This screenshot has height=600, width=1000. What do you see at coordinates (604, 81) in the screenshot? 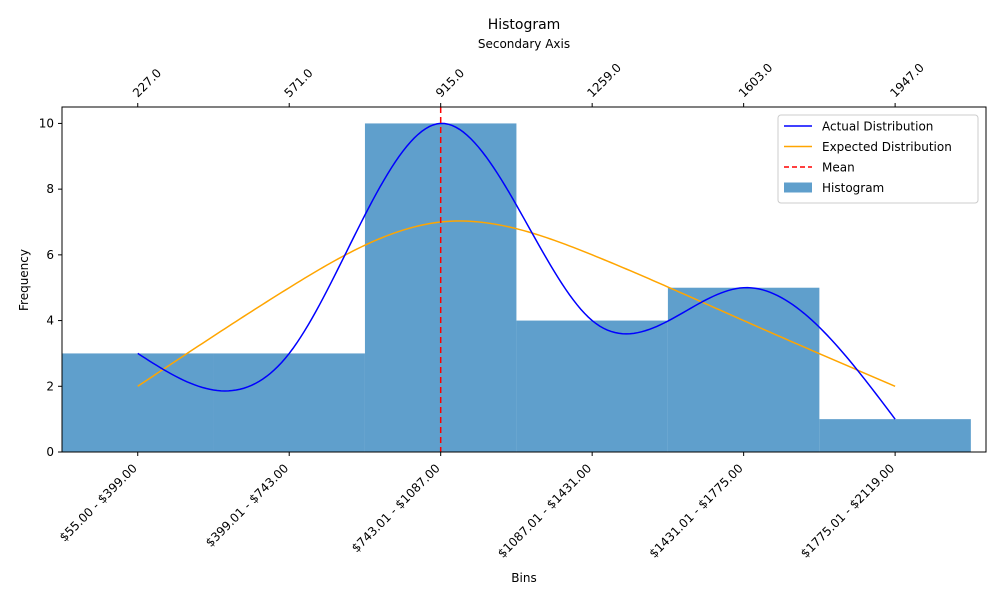
I see `secondary-tick-label: 1259.0` at bounding box center [604, 81].